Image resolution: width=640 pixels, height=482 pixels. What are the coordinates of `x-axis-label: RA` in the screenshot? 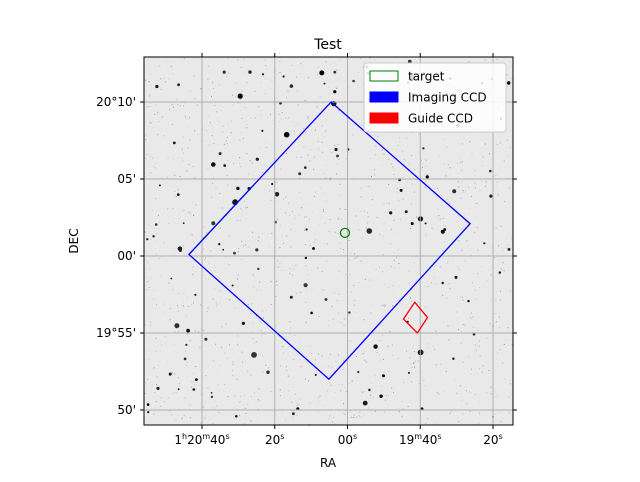 It's located at (328, 463).